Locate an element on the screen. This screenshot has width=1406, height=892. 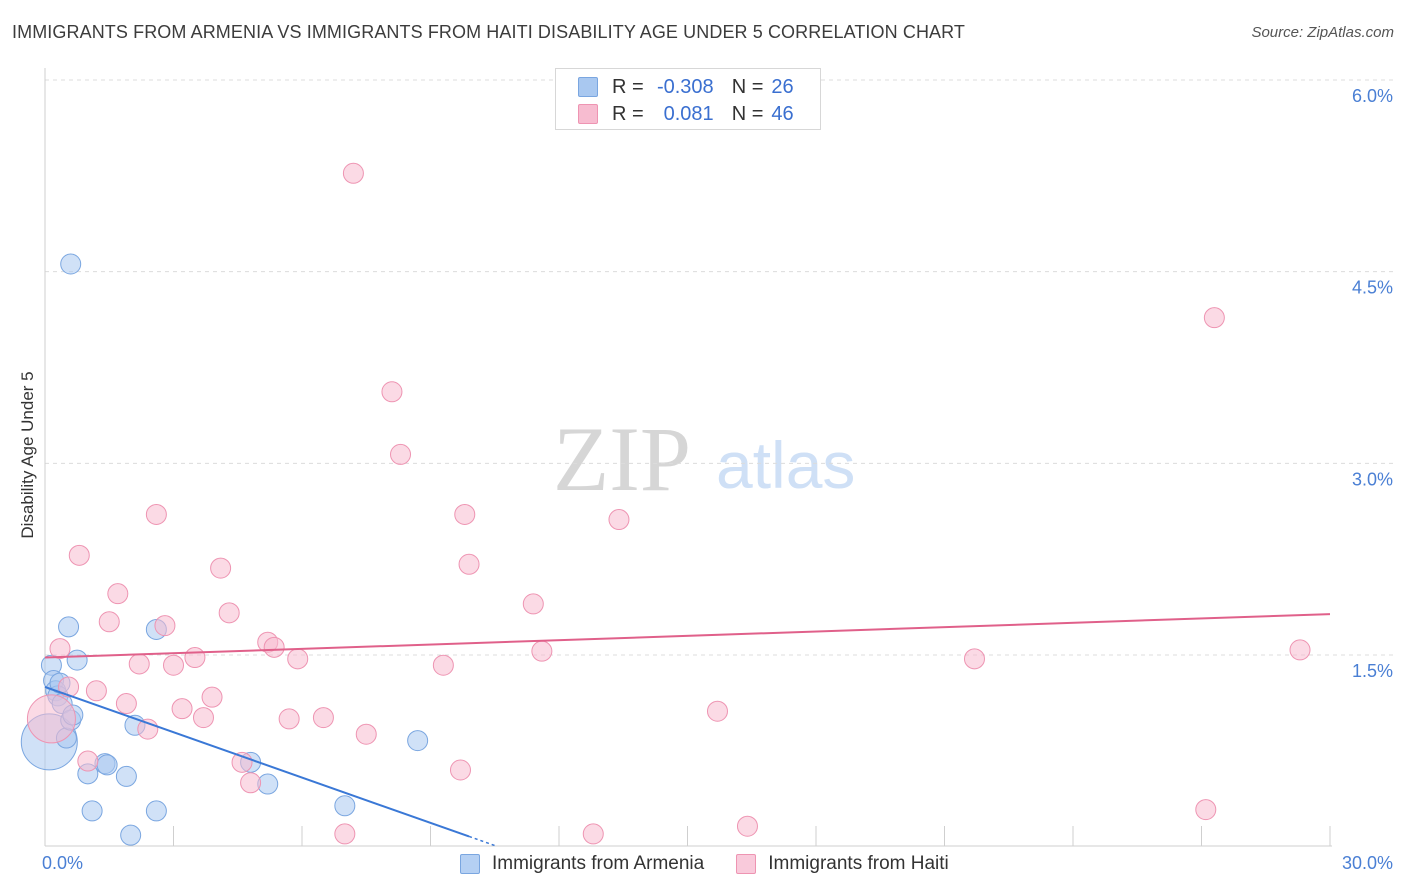
armenia-swatch is located at coordinates (588, 87).